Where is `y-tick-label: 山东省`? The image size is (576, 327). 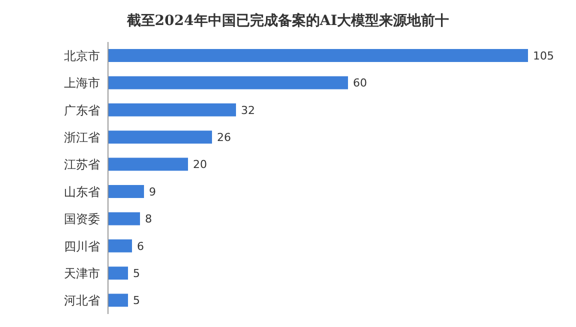 y-tick-label: 山东省 is located at coordinates (82, 191).